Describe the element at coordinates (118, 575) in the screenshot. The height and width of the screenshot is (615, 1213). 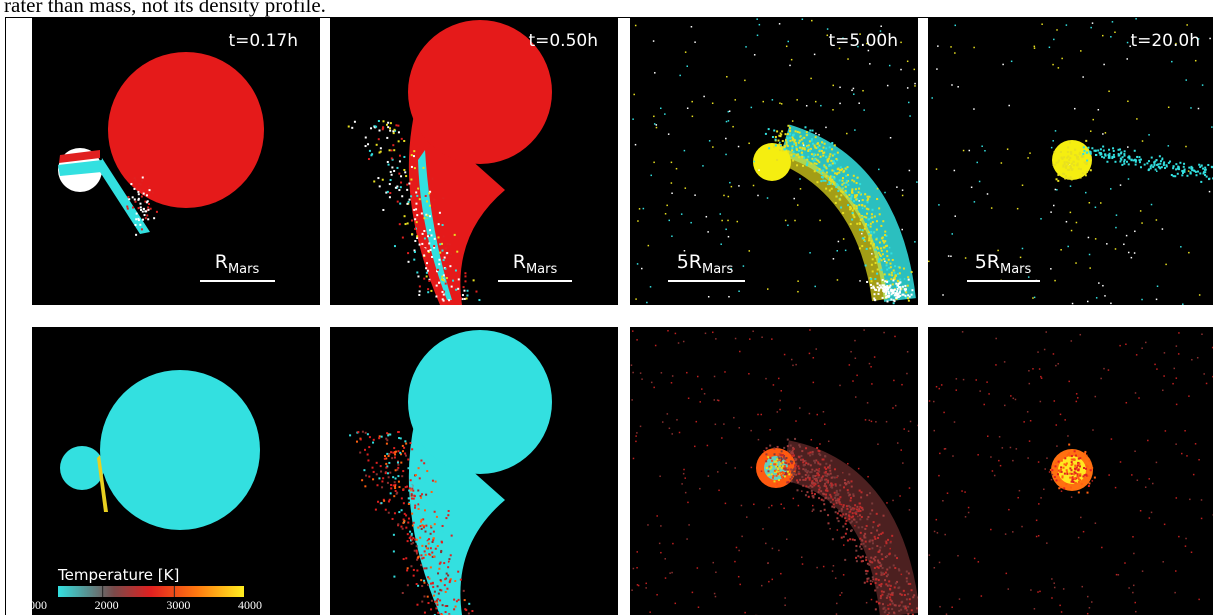
I see `colorbar-title: Temperature [K]` at that location.